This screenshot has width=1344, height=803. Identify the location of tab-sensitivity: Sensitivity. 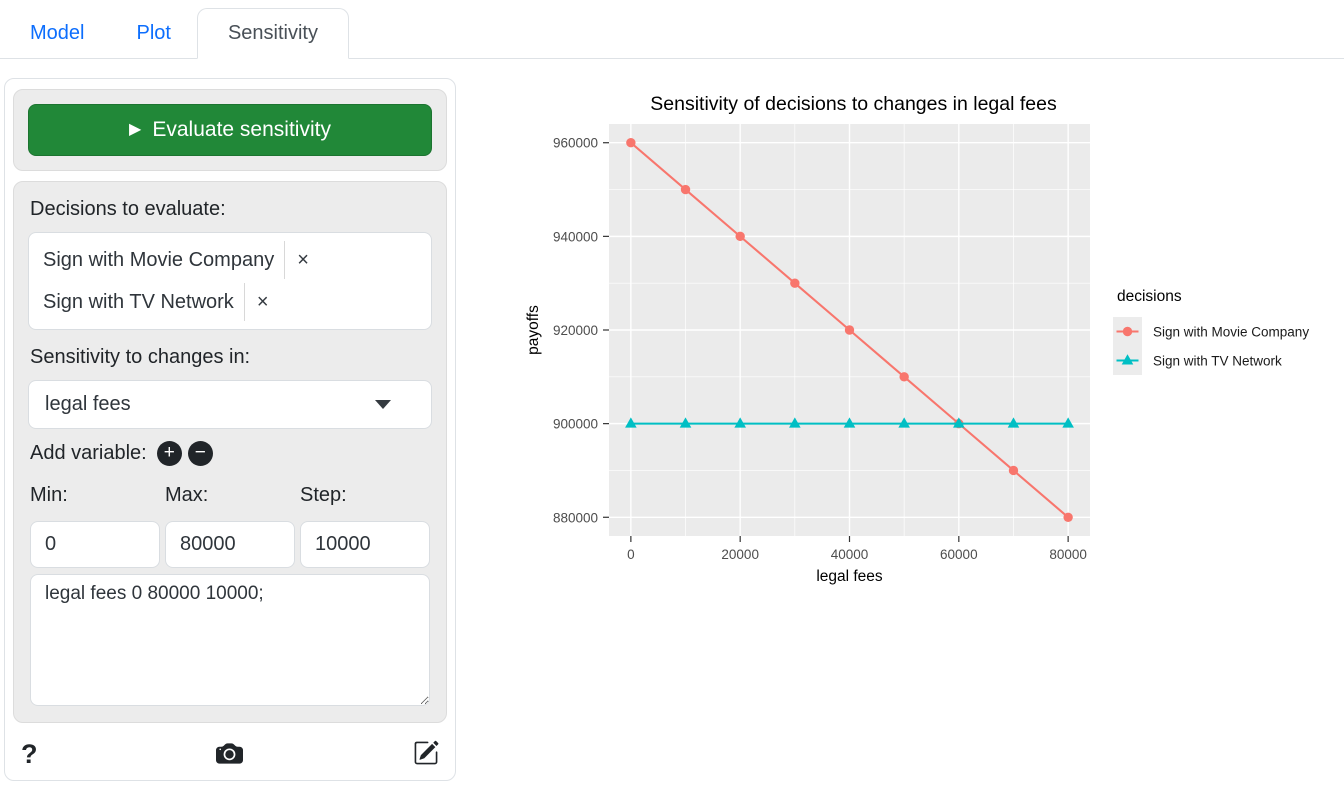
(272, 33).